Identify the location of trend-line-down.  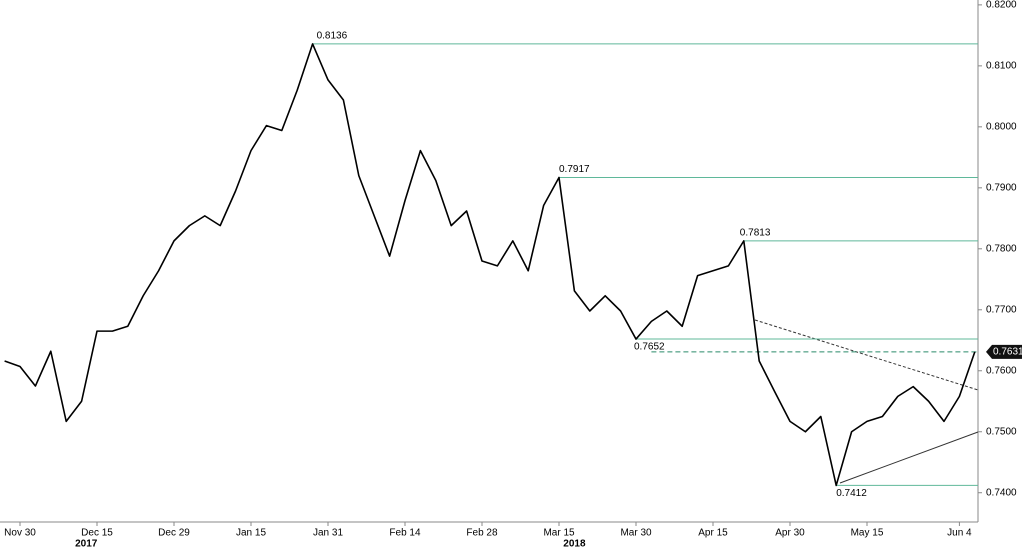
(866, 355).